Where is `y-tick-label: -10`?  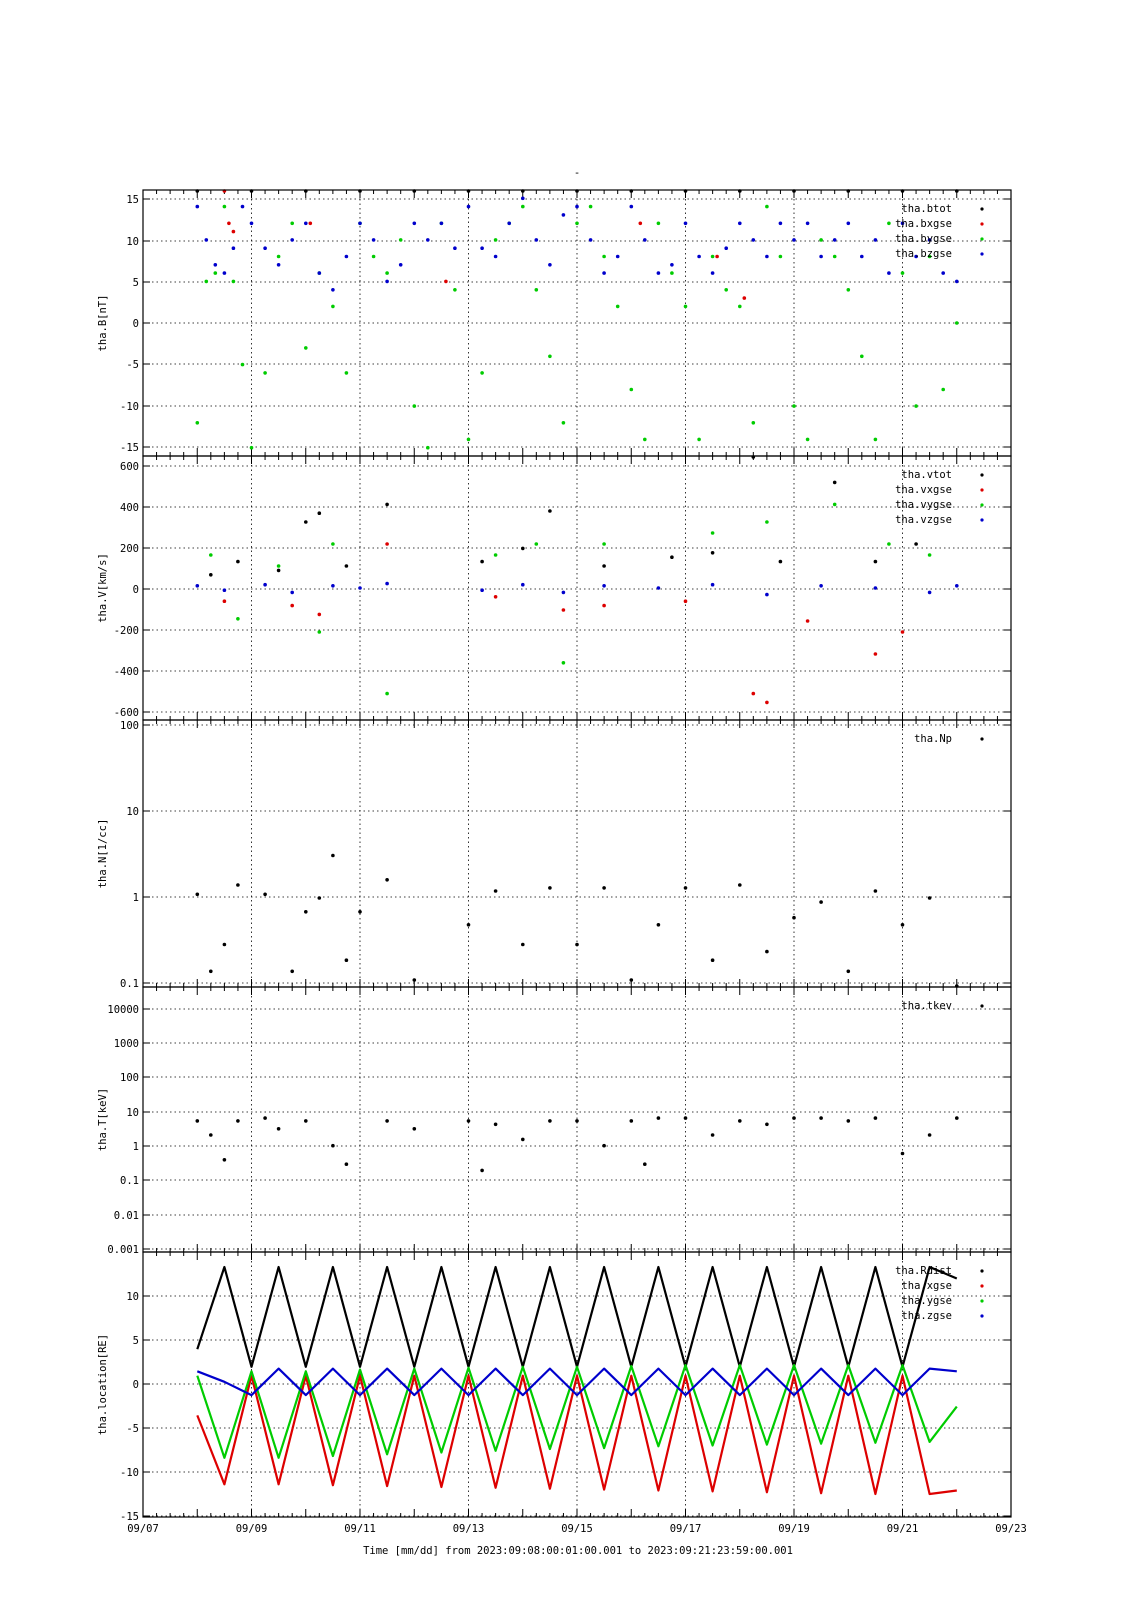
y-tick-label: -10 is located at coordinates (129, 407).